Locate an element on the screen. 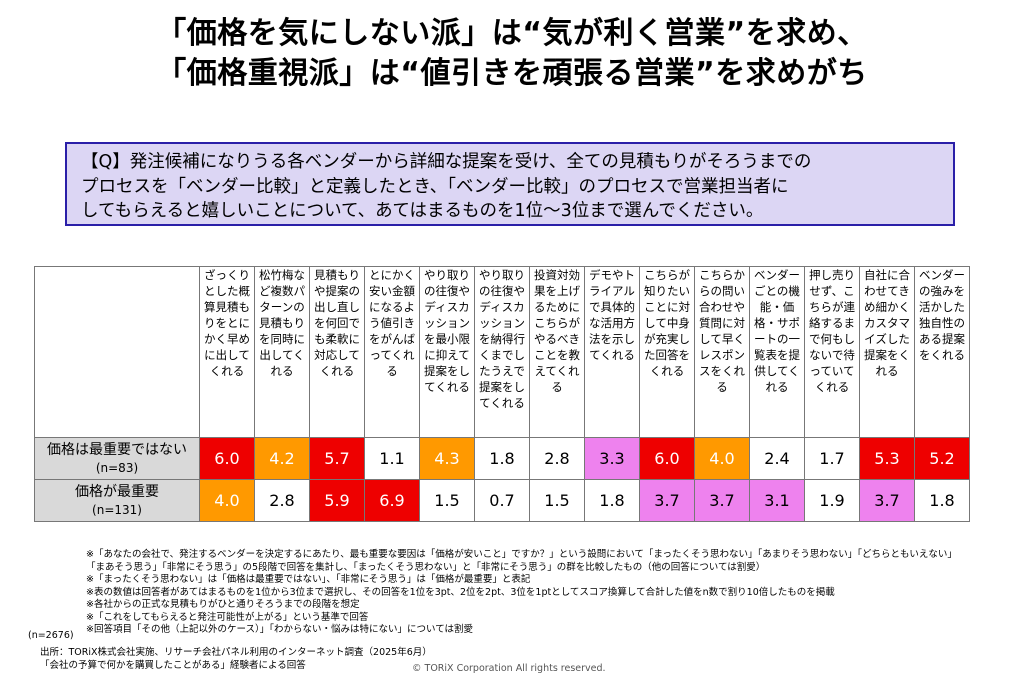 The width and height of the screenshot is (1024, 696). column-header: こちらが知りたいことに対して中身が充実した回答をくれる is located at coordinates (667, 352).